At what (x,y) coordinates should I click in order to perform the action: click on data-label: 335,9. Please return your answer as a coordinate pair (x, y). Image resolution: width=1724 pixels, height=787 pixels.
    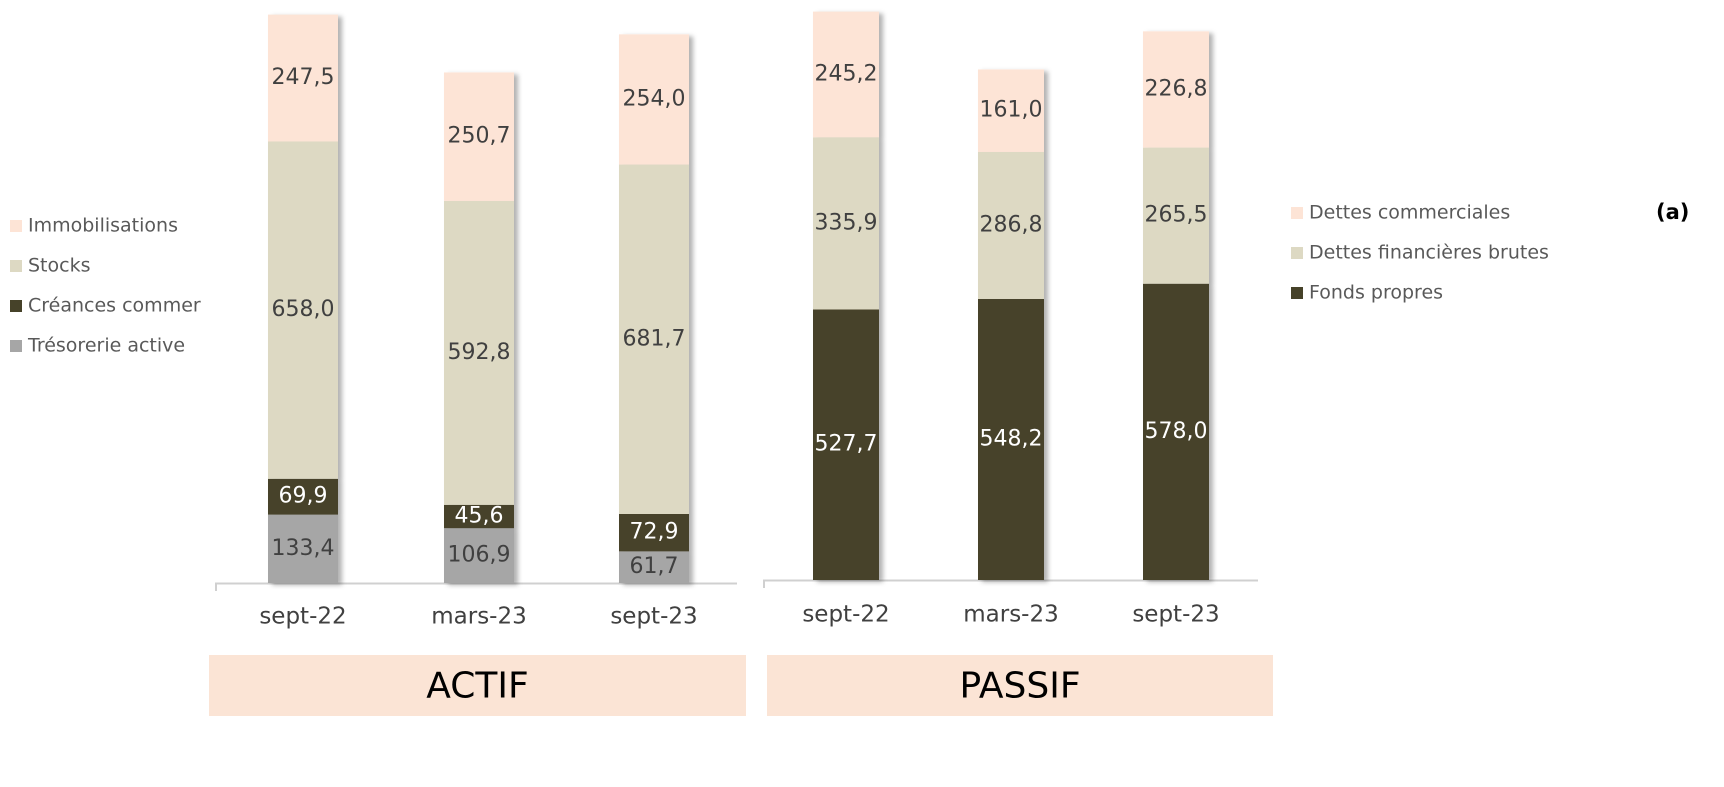
    Looking at the image, I should click on (846, 222).